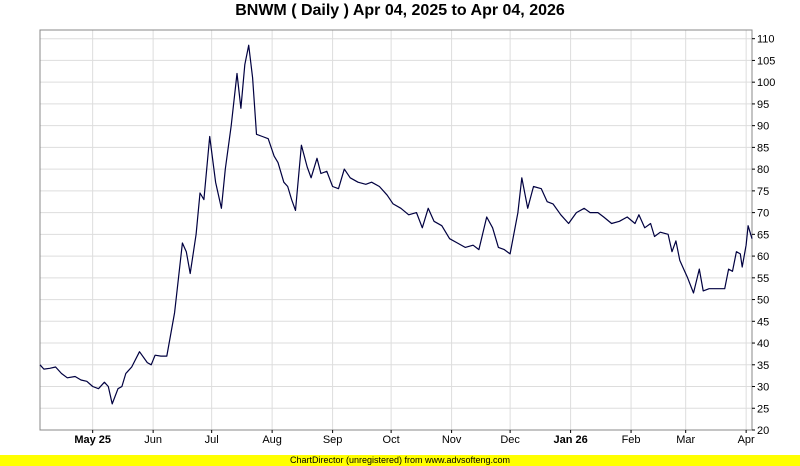 The width and height of the screenshot is (800, 466). What do you see at coordinates (766, 40) in the screenshot?
I see `y-tick-label: 110` at bounding box center [766, 40].